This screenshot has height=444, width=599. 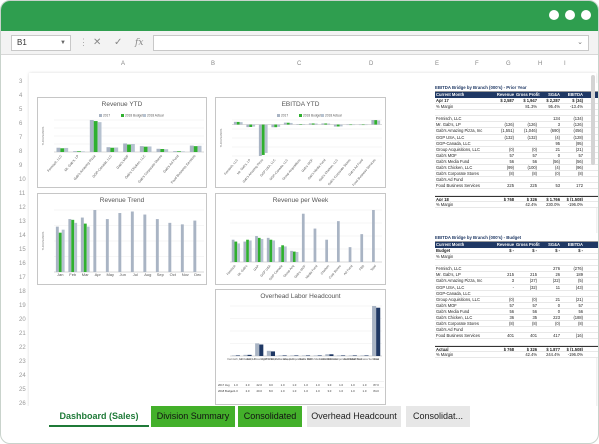 I want to click on row-header: 26, so click(x=22, y=404).